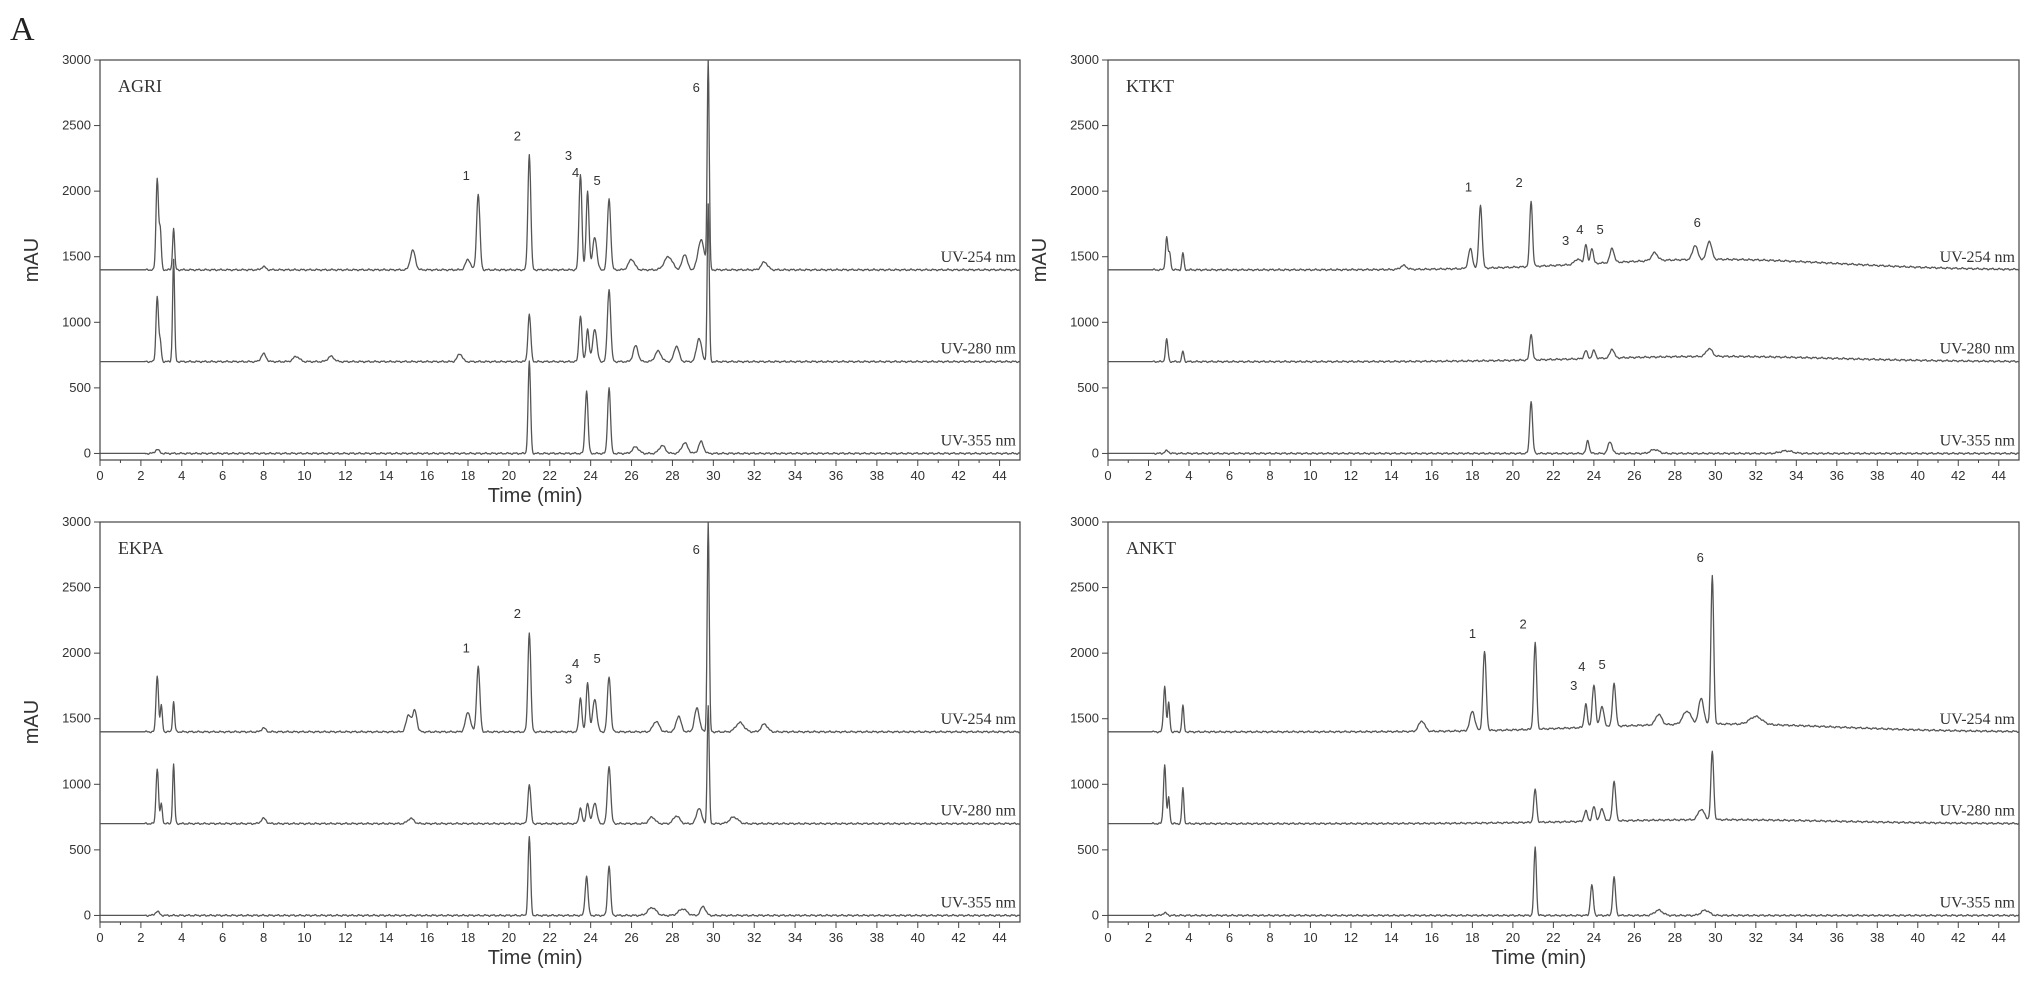 The height and width of the screenshot is (992, 2031). What do you see at coordinates (1837, 937) in the screenshot?
I see `x-tick-label: 36` at bounding box center [1837, 937].